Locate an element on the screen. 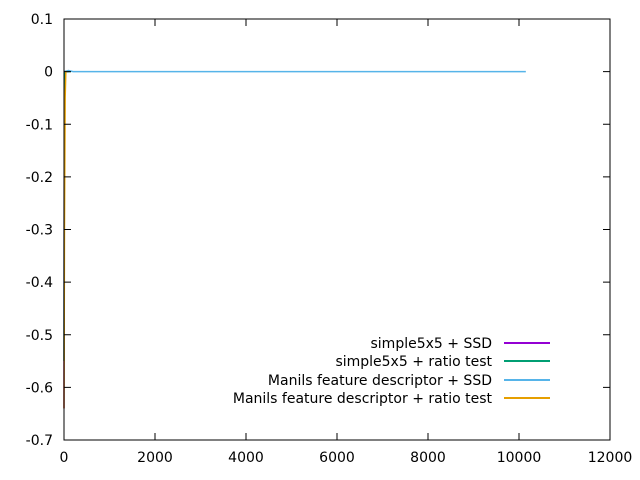  y-tick-label: -0.6 is located at coordinates (39, 388).